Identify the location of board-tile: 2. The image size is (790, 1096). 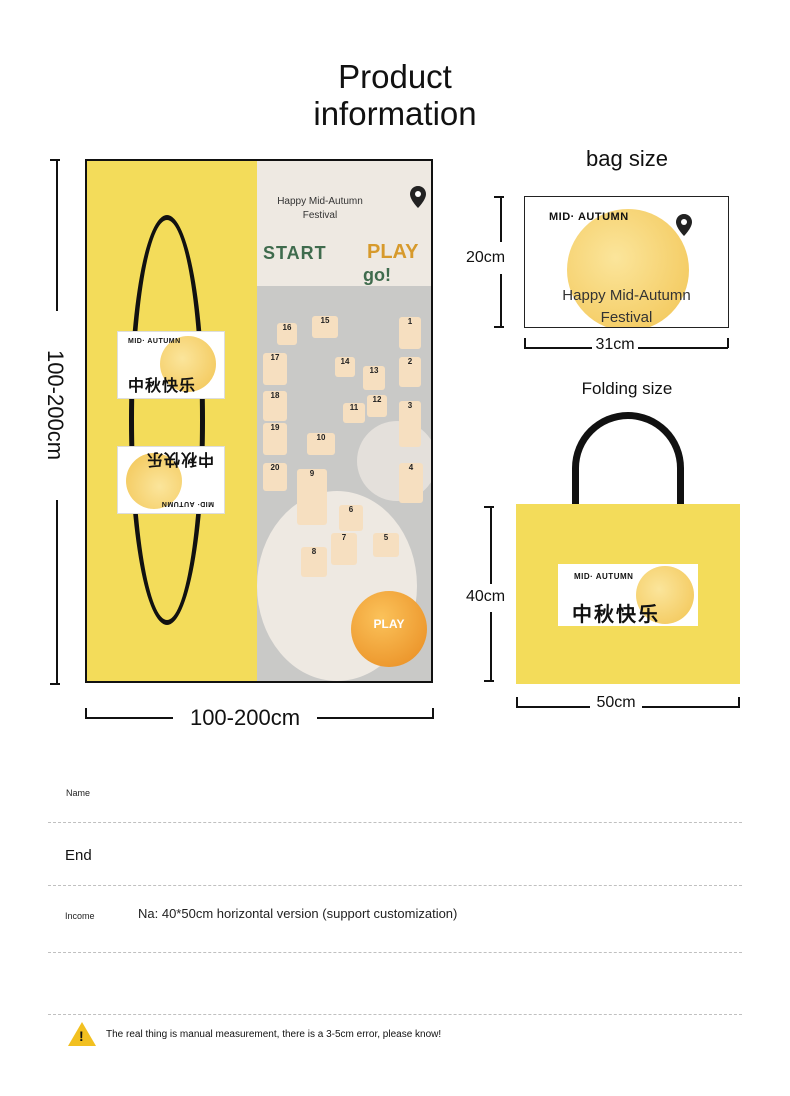
(410, 372).